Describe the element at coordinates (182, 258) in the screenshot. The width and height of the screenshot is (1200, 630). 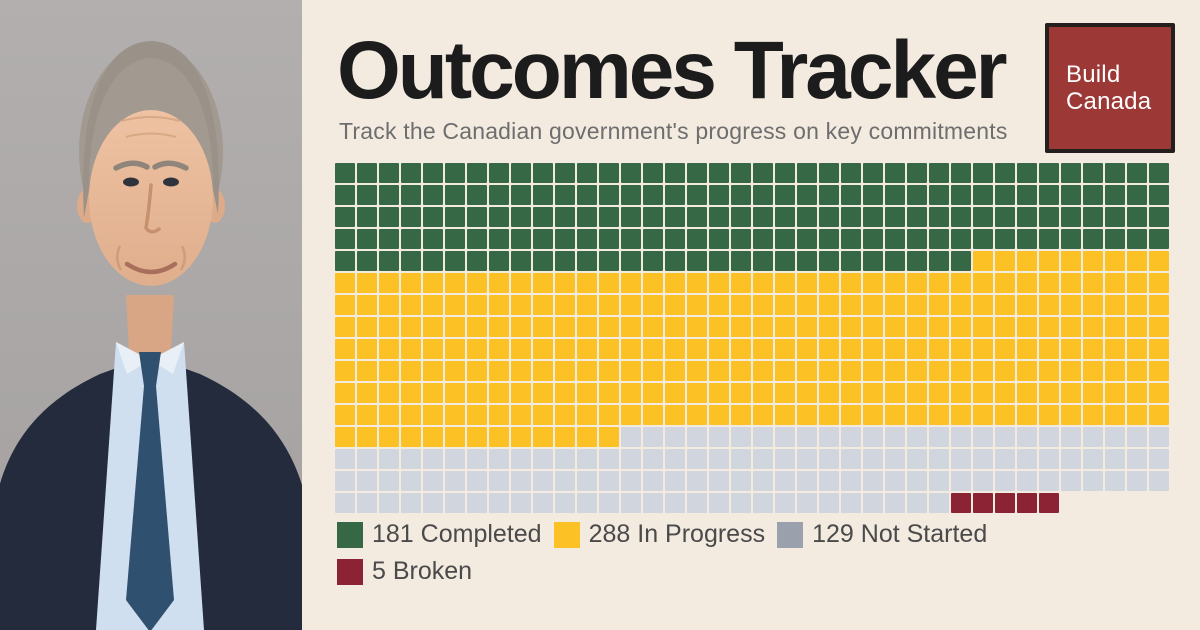
I see `smile-crease` at that location.